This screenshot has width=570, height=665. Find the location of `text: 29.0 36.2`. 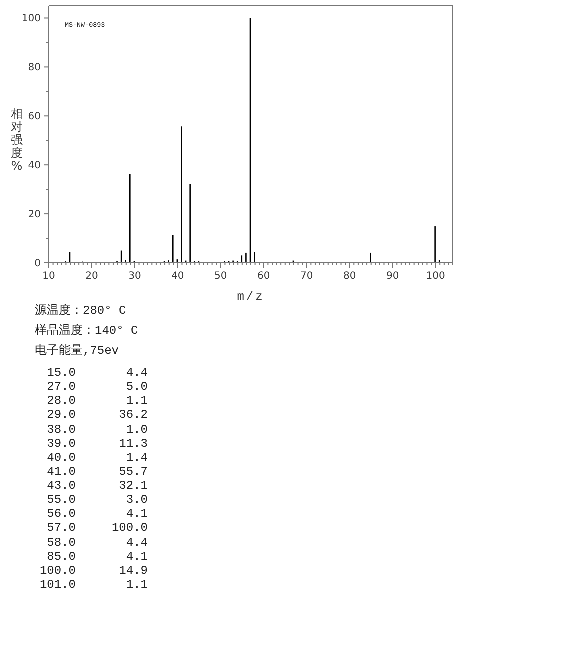

text: 29.0 36.2 is located at coordinates (97, 415).